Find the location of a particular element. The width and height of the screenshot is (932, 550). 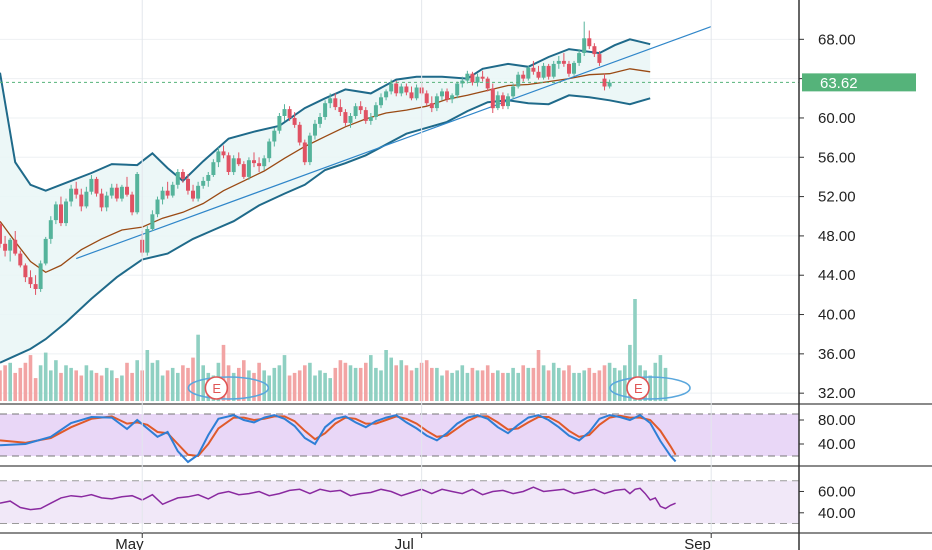

rsi-axis-ticks: 60.00 40.00 is located at coordinates (827, 502).